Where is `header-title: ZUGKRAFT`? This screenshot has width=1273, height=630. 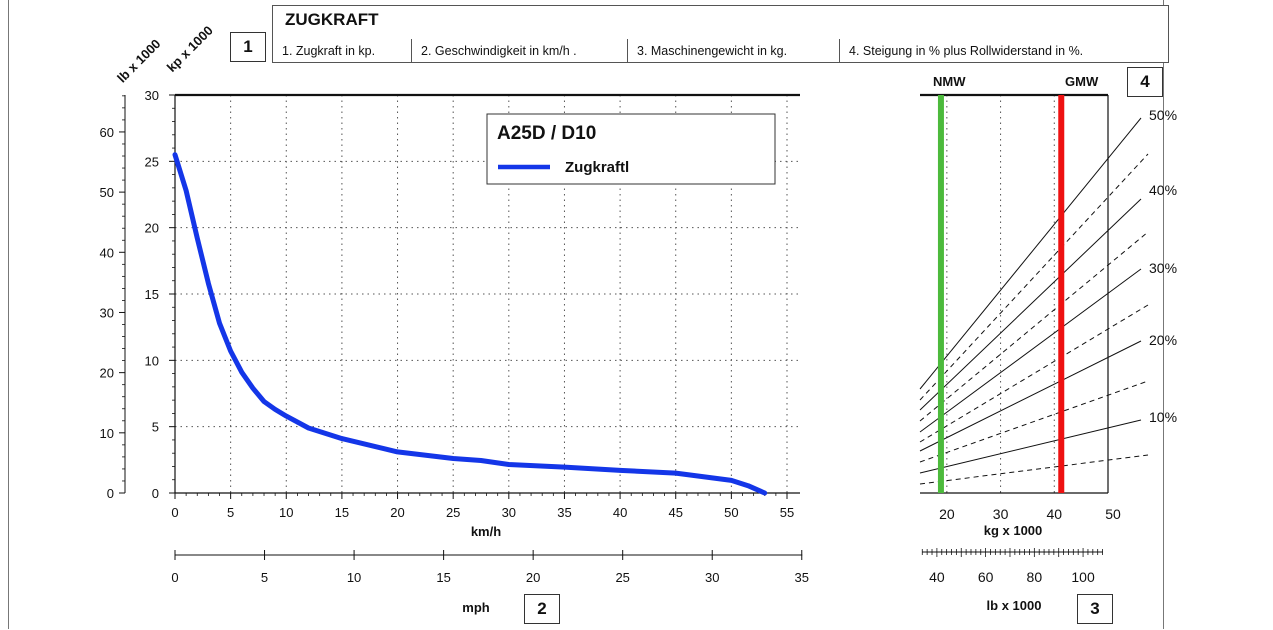
header-title: ZUGKRAFT is located at coordinates (332, 19).